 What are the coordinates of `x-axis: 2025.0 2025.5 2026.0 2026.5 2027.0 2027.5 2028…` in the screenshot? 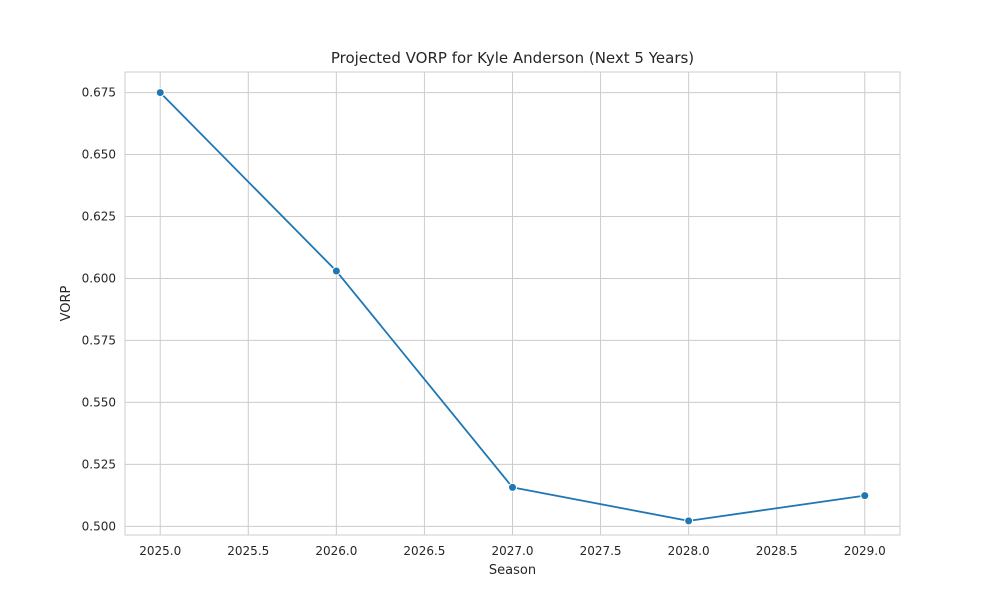 It's located at (512, 551).